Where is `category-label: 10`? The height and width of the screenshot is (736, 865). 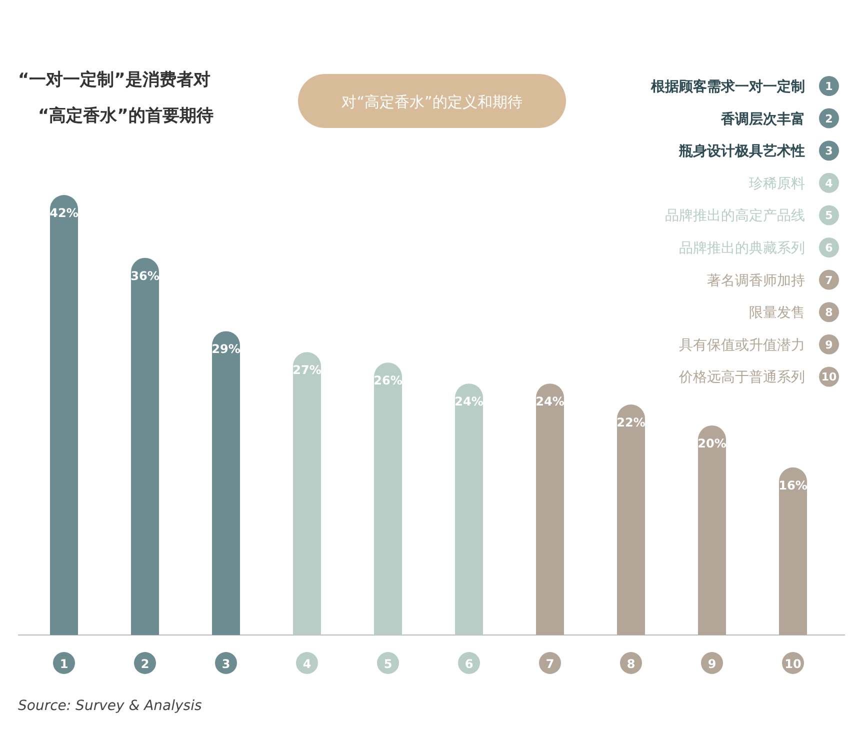 category-label: 10 is located at coordinates (829, 377).